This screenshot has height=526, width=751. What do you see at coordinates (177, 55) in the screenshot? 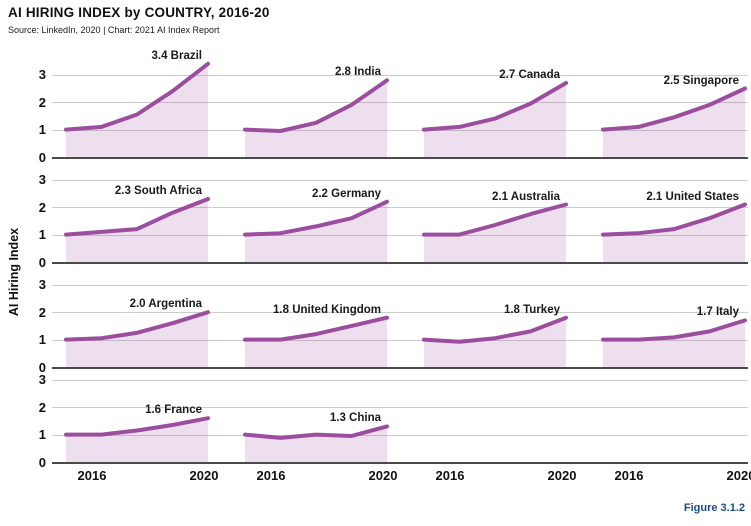
I see `country-label: 3.4 Brazil` at bounding box center [177, 55].